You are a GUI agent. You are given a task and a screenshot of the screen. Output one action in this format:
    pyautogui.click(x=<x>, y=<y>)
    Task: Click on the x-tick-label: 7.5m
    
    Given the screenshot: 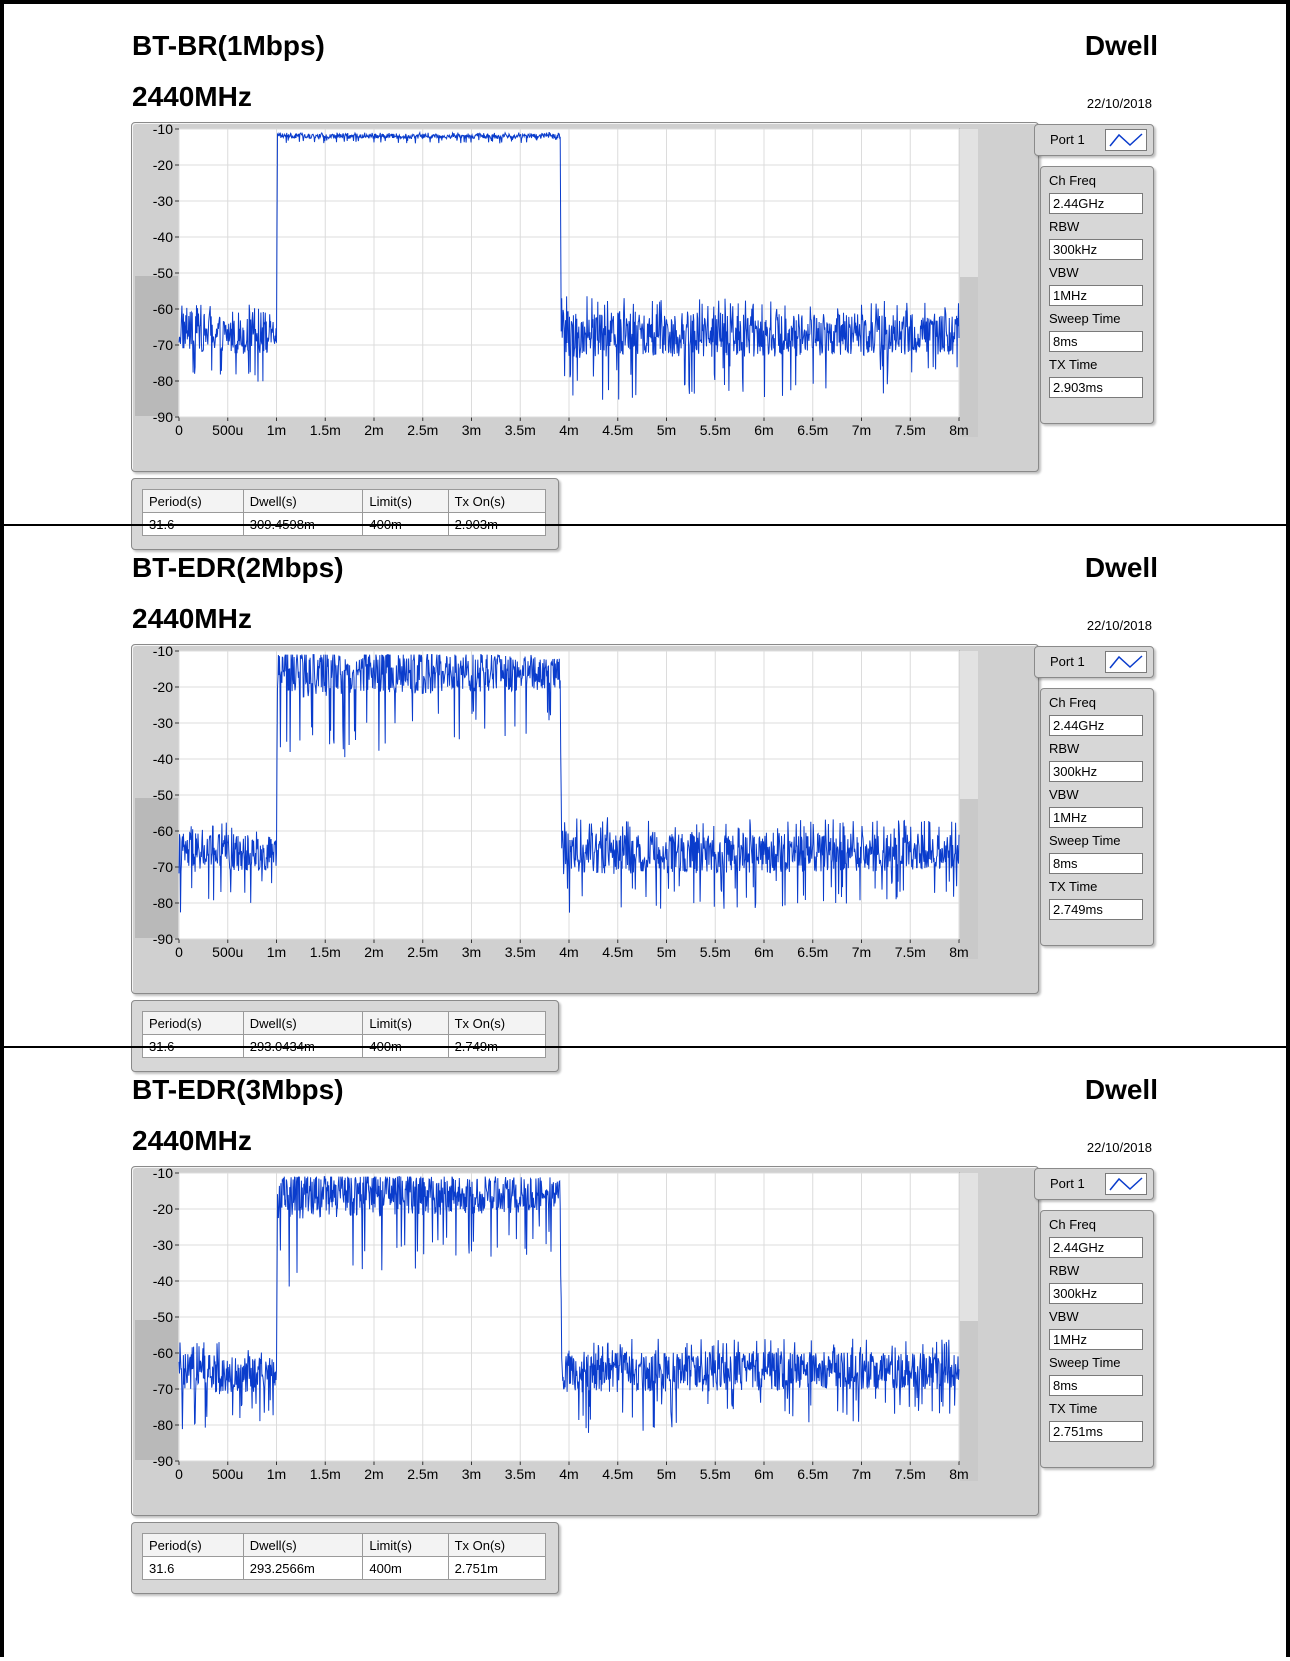 What is the action you would take?
    pyautogui.click(x=910, y=952)
    